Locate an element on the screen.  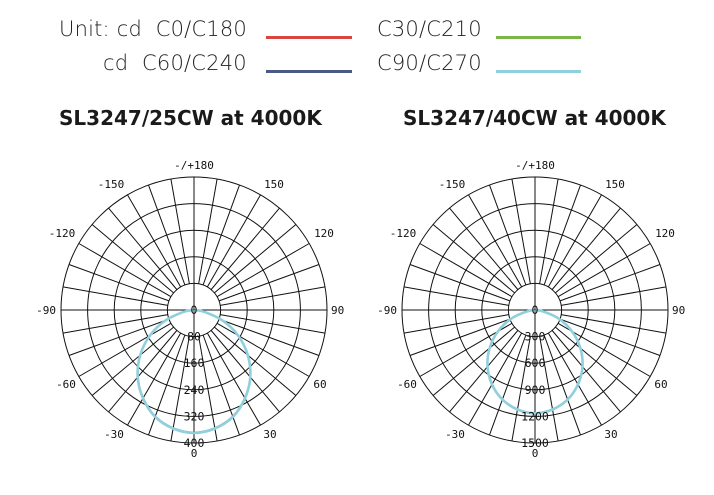
radial-tick-label: 1500 is located at coordinates (535, 443).